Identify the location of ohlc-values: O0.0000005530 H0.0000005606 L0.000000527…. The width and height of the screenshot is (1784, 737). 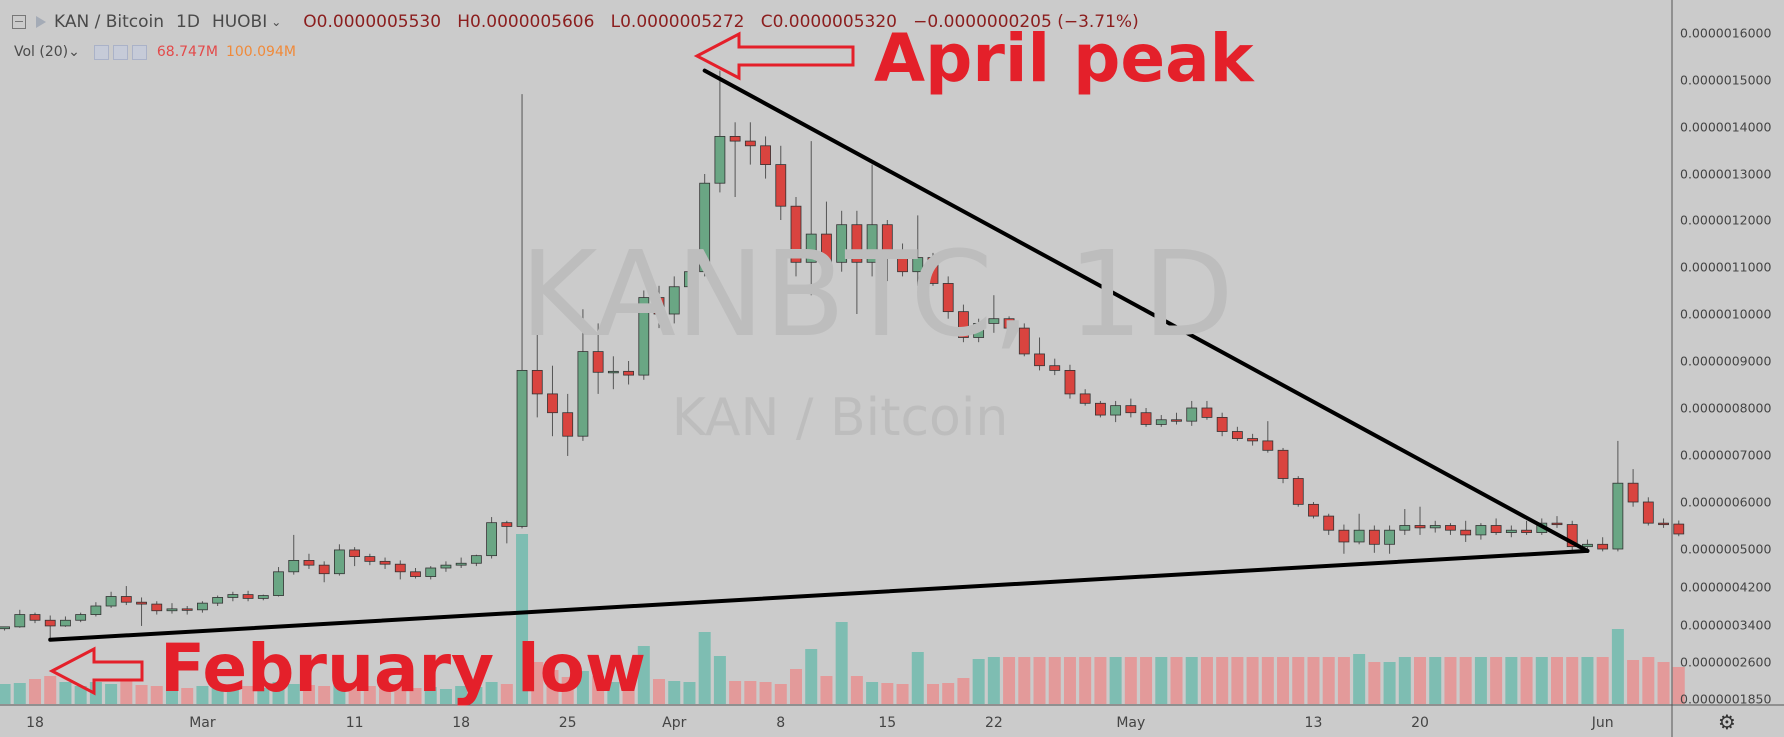
(721, 22).